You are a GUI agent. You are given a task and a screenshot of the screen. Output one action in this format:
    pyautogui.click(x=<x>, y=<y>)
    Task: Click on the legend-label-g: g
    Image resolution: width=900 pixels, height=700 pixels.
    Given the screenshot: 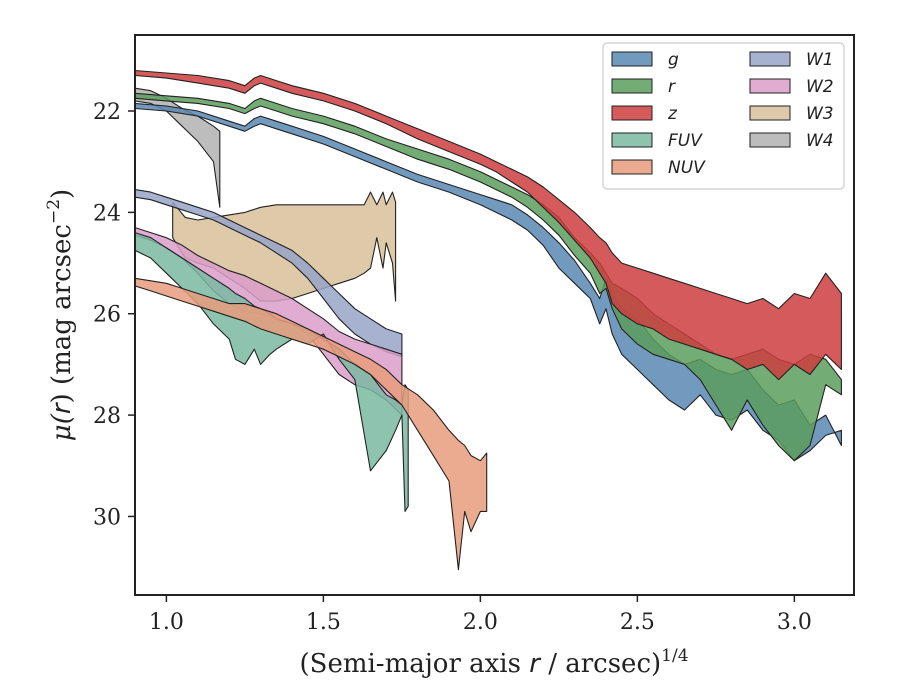 What is the action you would take?
    pyautogui.click(x=673, y=60)
    